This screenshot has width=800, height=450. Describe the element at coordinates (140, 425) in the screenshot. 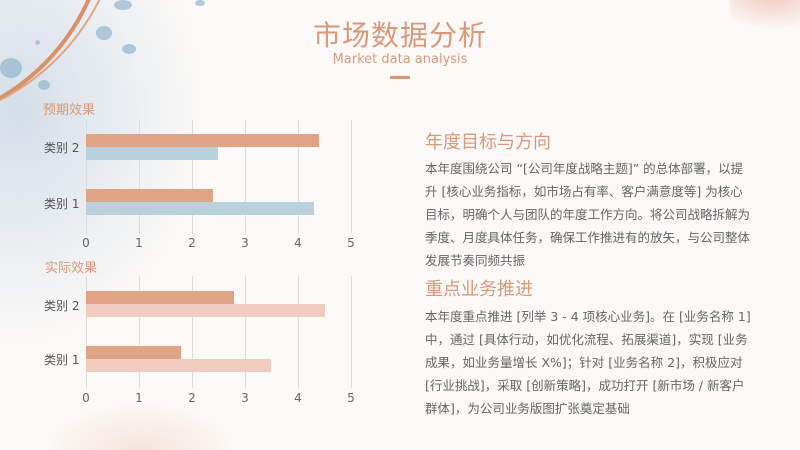

I see `watercolor-wash-bottom` at that location.